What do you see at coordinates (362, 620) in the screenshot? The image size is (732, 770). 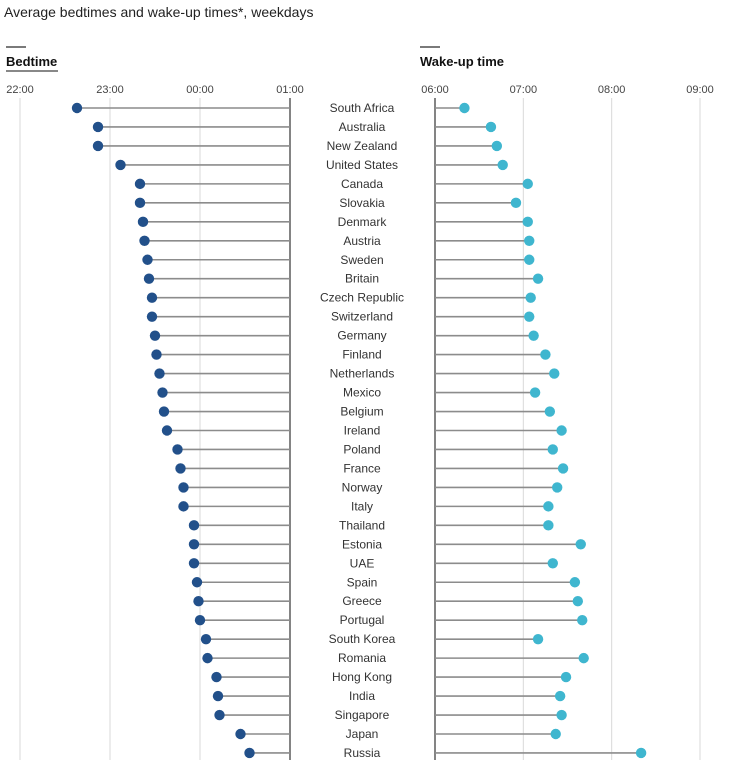 I see `country-label: Portugal` at bounding box center [362, 620].